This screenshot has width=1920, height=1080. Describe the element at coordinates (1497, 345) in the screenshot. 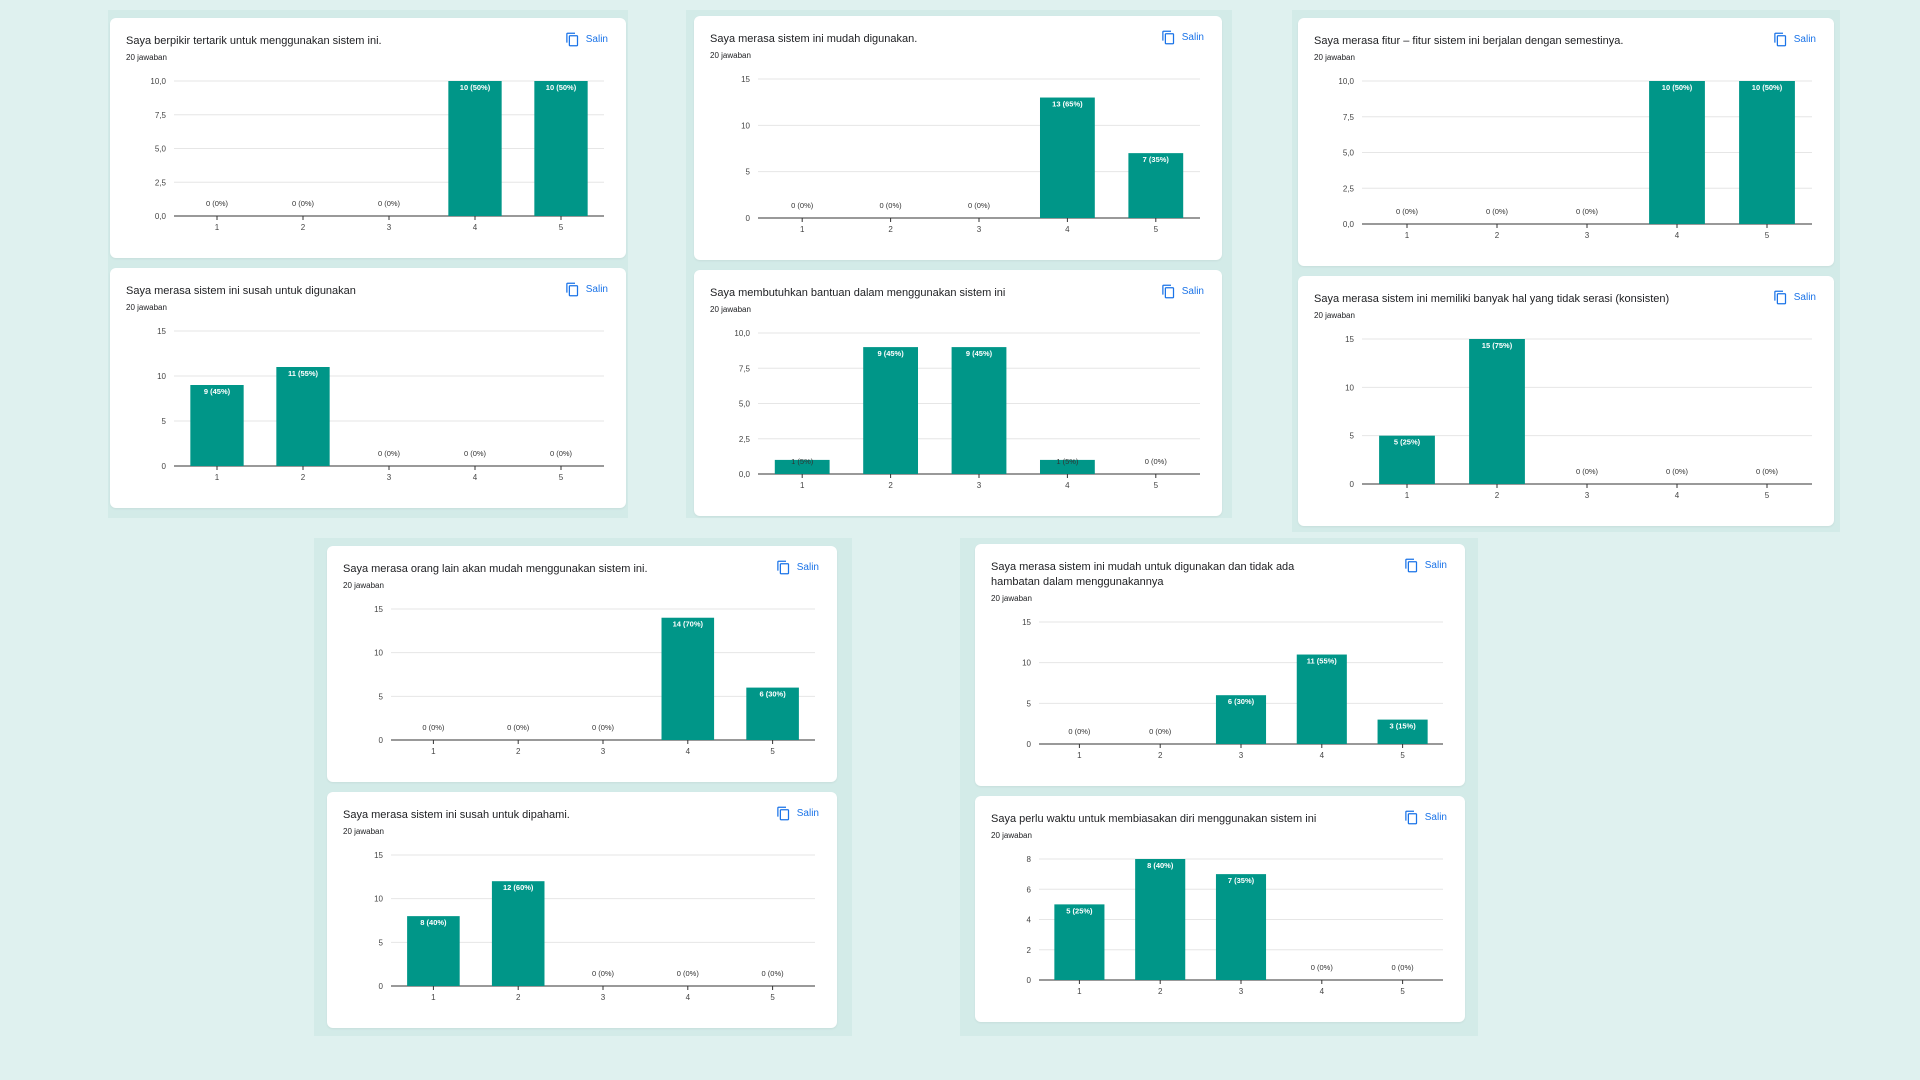

I see `data-label: 15 (75%)` at that location.